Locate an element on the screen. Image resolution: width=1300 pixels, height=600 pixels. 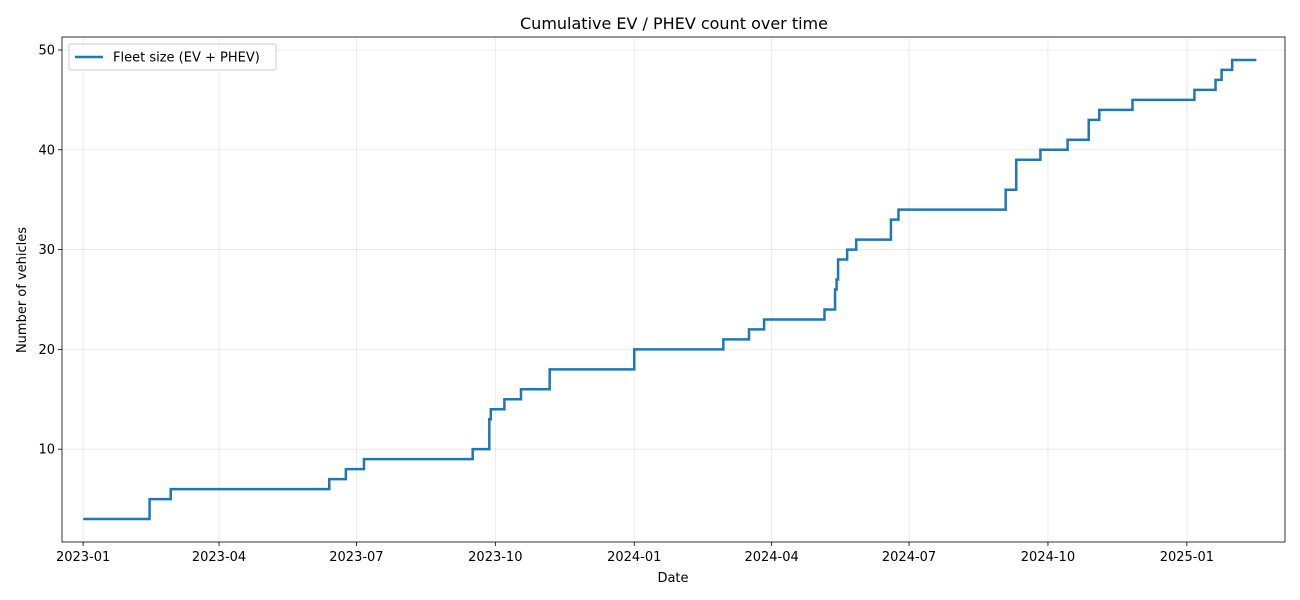
y-tick-label: 30 is located at coordinates (46, 250).